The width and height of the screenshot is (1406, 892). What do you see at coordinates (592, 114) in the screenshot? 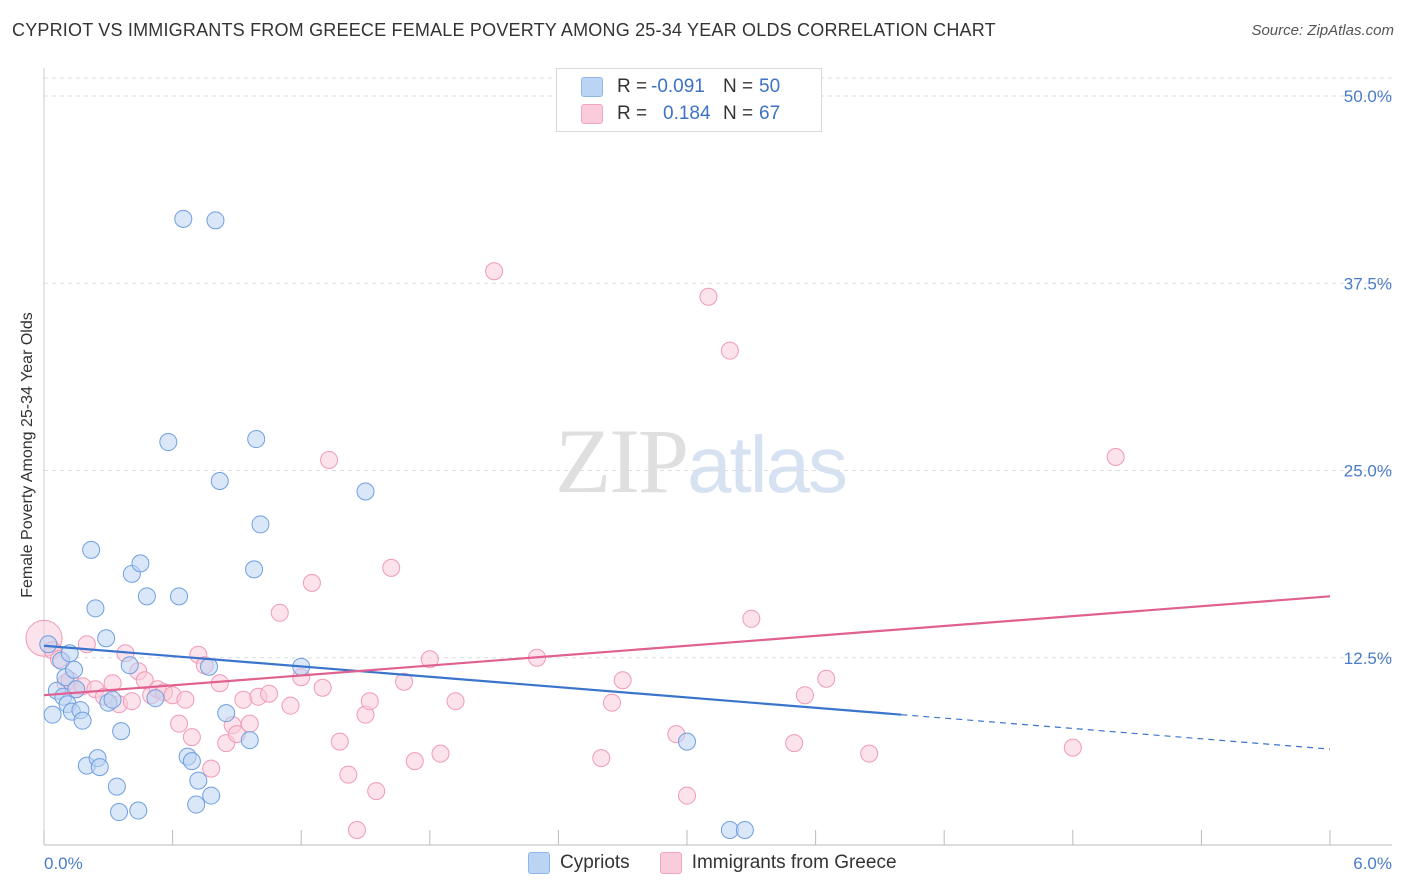
I see `legend-swatch-pink` at bounding box center [592, 114].